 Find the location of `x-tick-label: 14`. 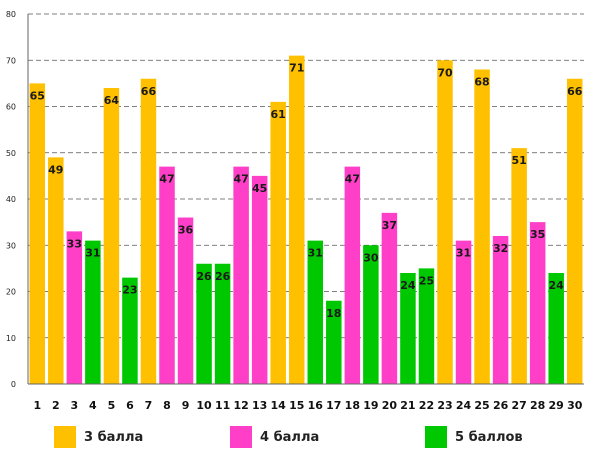

x-tick-label: 14 is located at coordinates (279, 405).